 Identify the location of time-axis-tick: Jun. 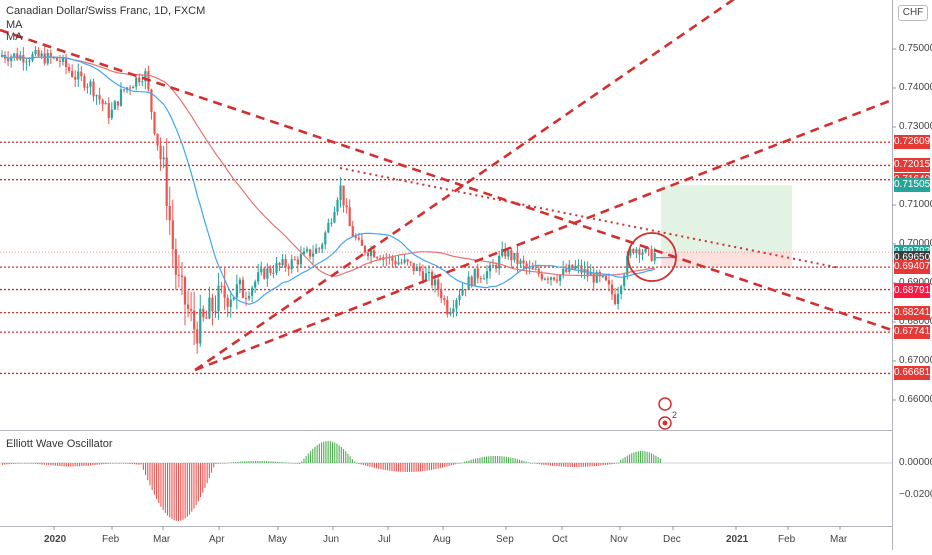
(331, 539).